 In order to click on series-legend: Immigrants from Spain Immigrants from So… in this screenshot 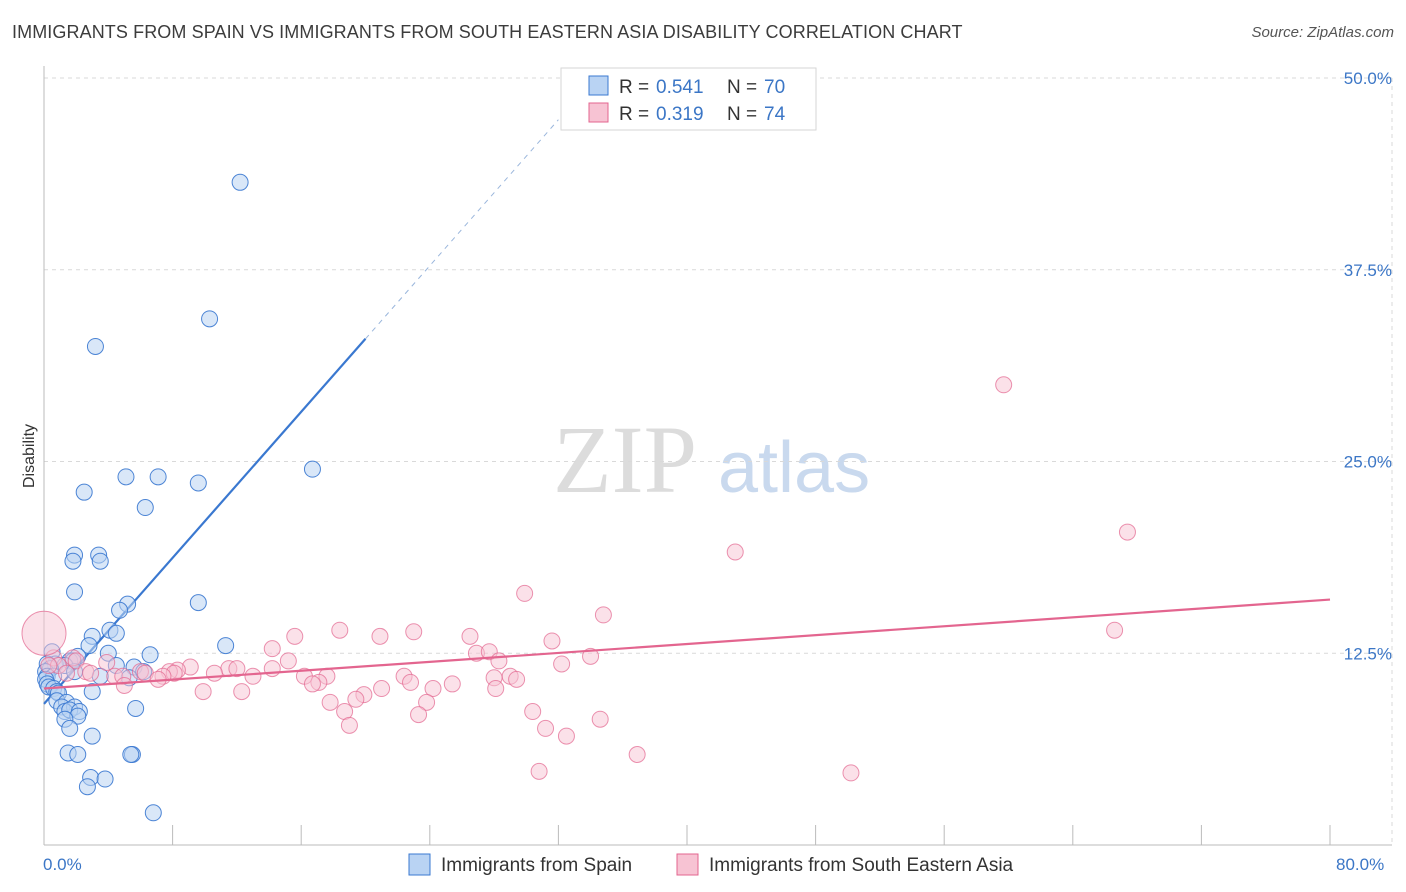, I will do `click(711, 864)`.